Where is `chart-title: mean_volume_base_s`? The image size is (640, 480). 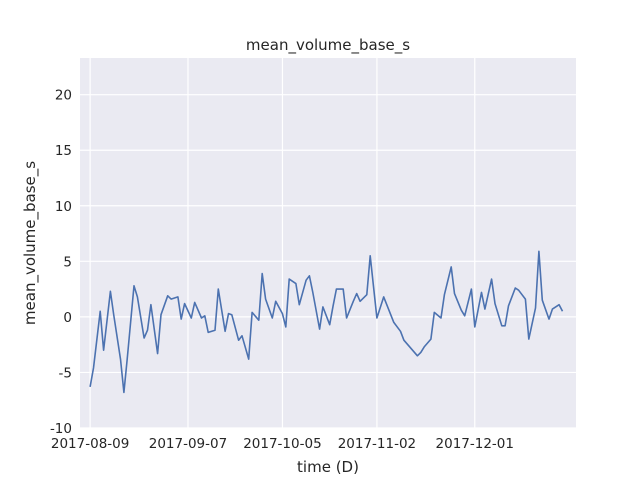 chart-title: mean_volume_base_s is located at coordinates (328, 45).